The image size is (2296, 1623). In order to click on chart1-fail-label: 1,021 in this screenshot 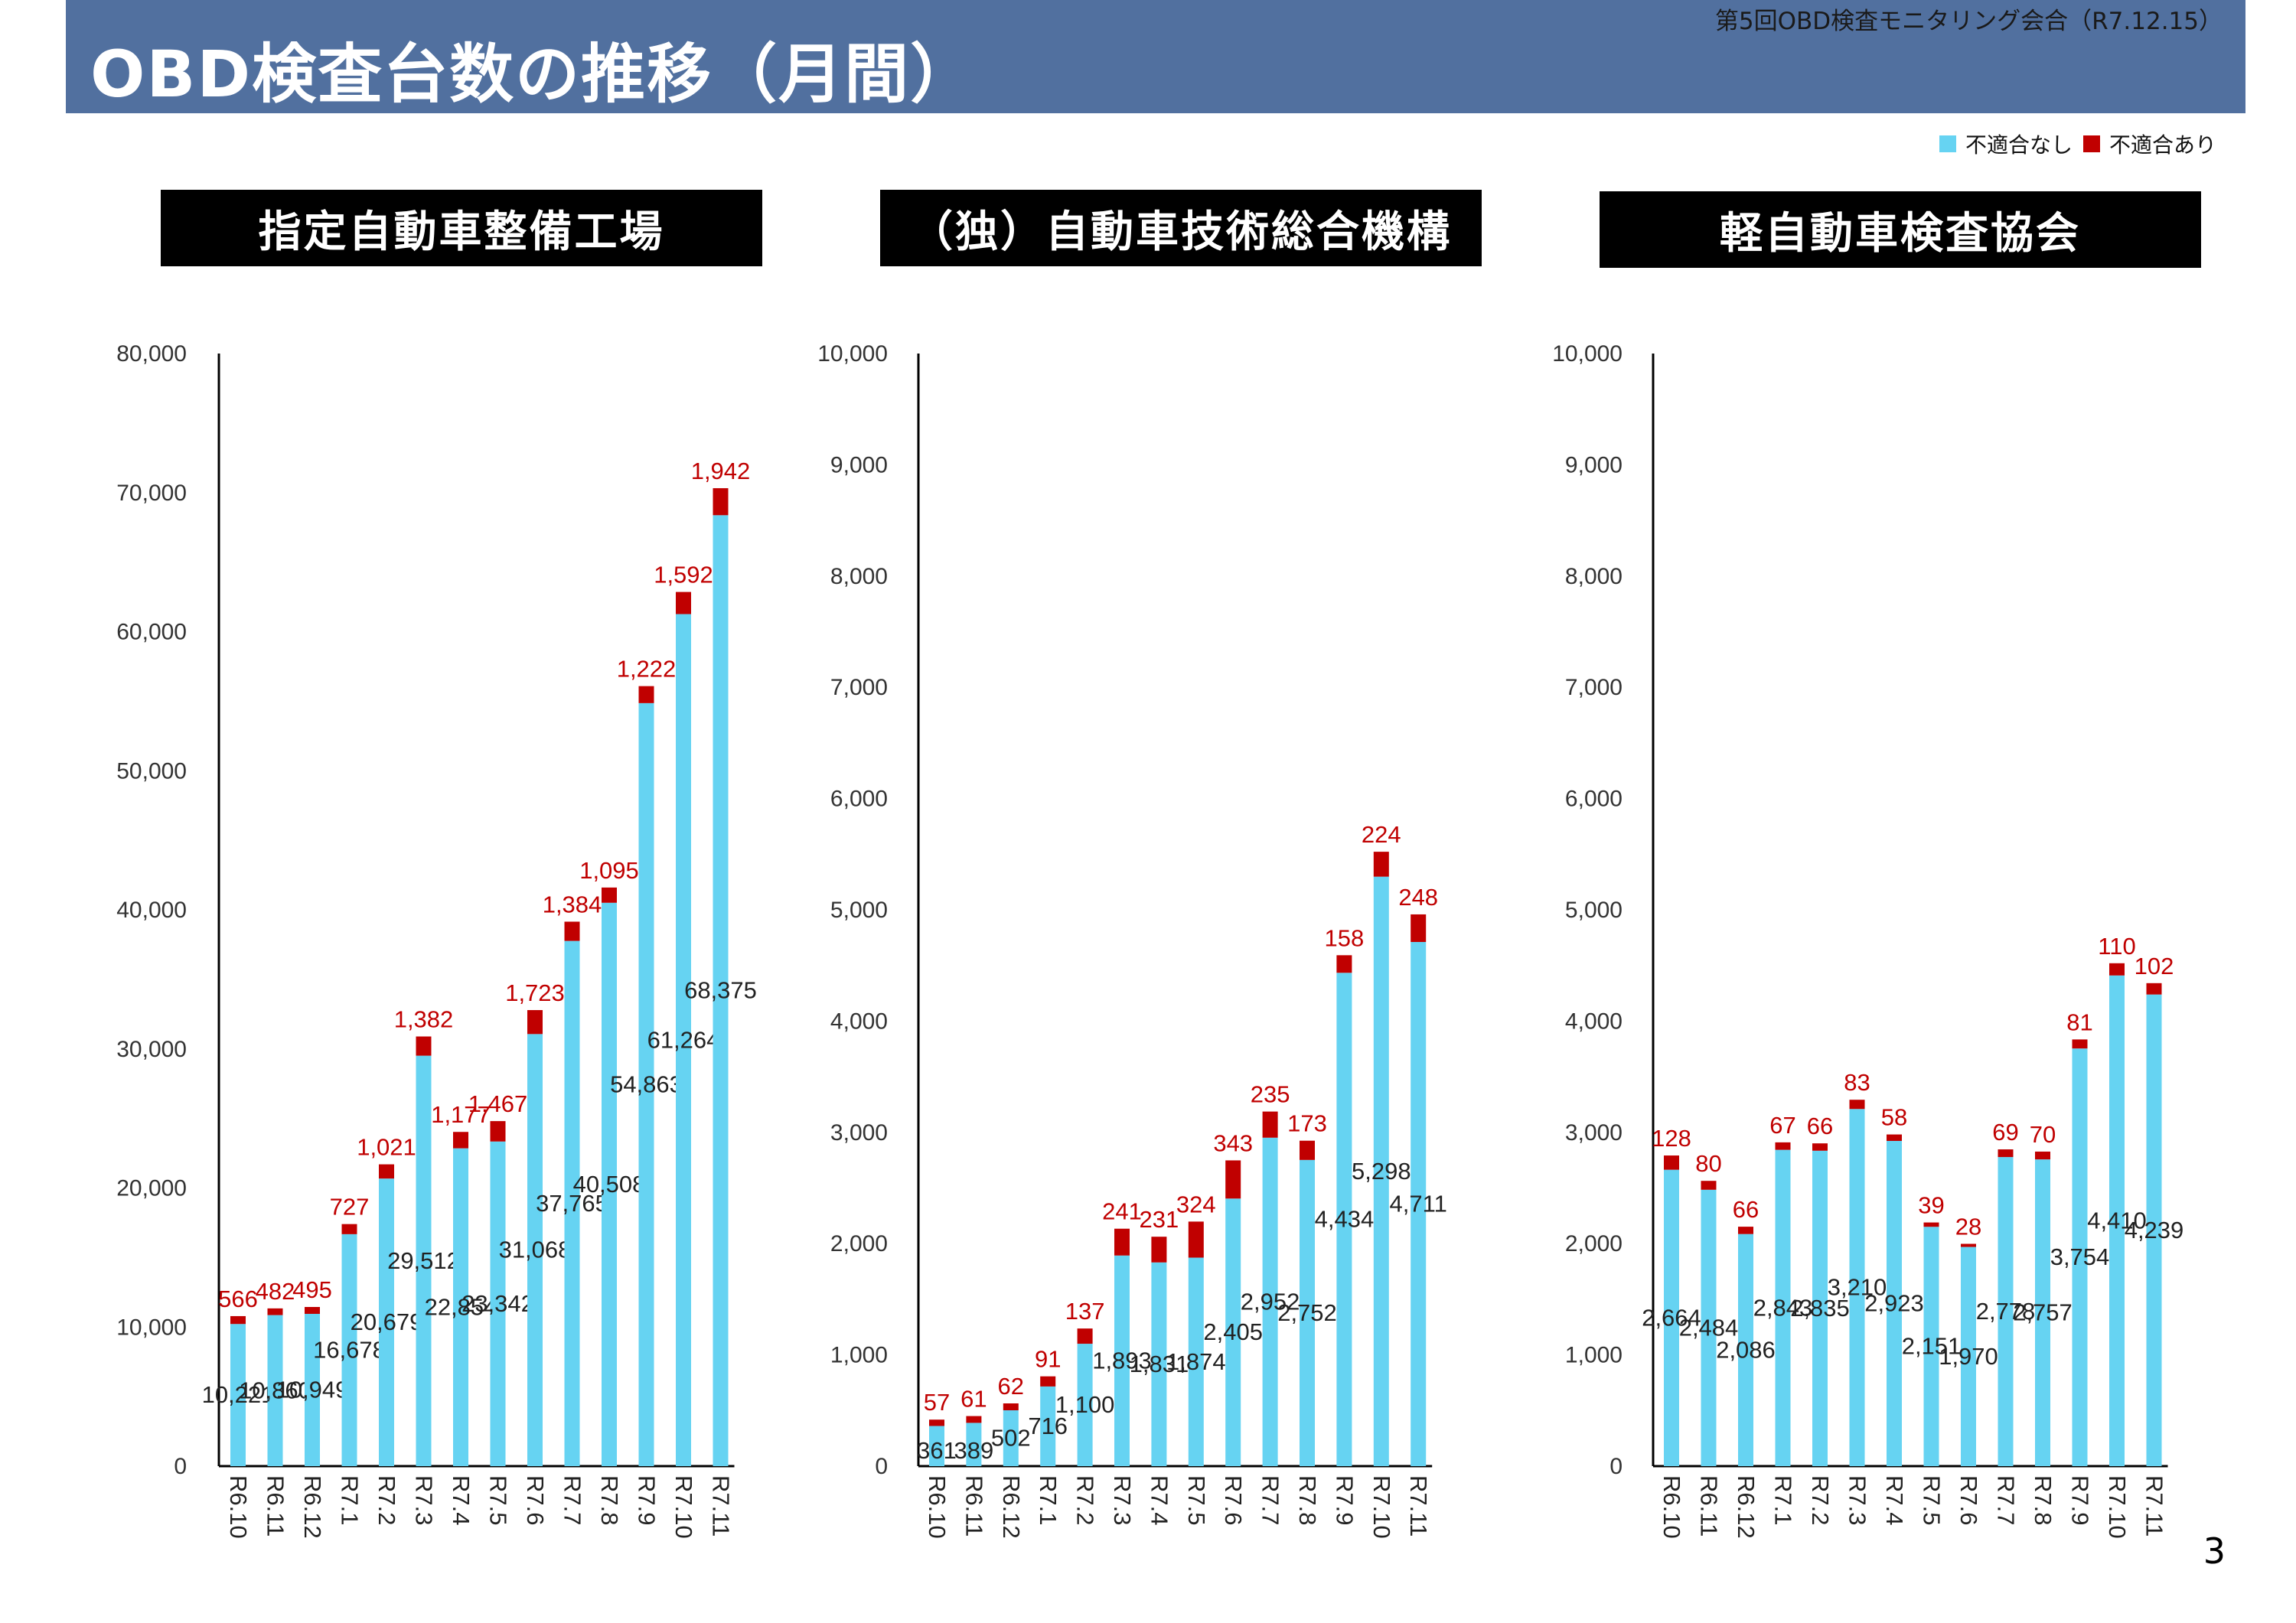, I will do `click(386, 1147)`.